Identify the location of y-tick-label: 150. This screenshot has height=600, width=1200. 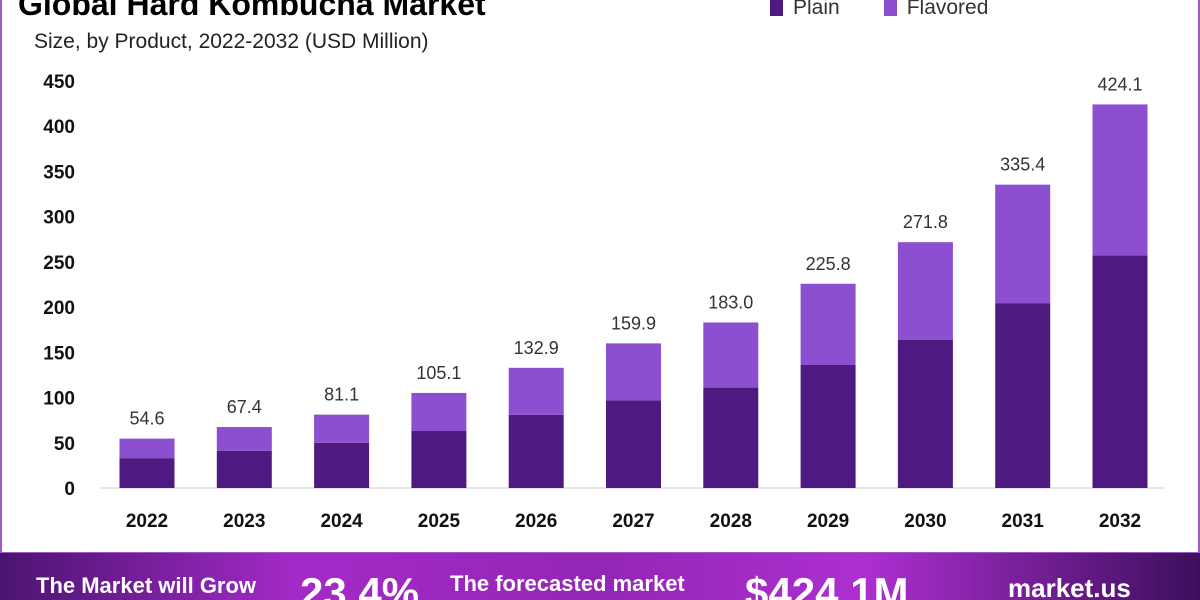
(59, 353).